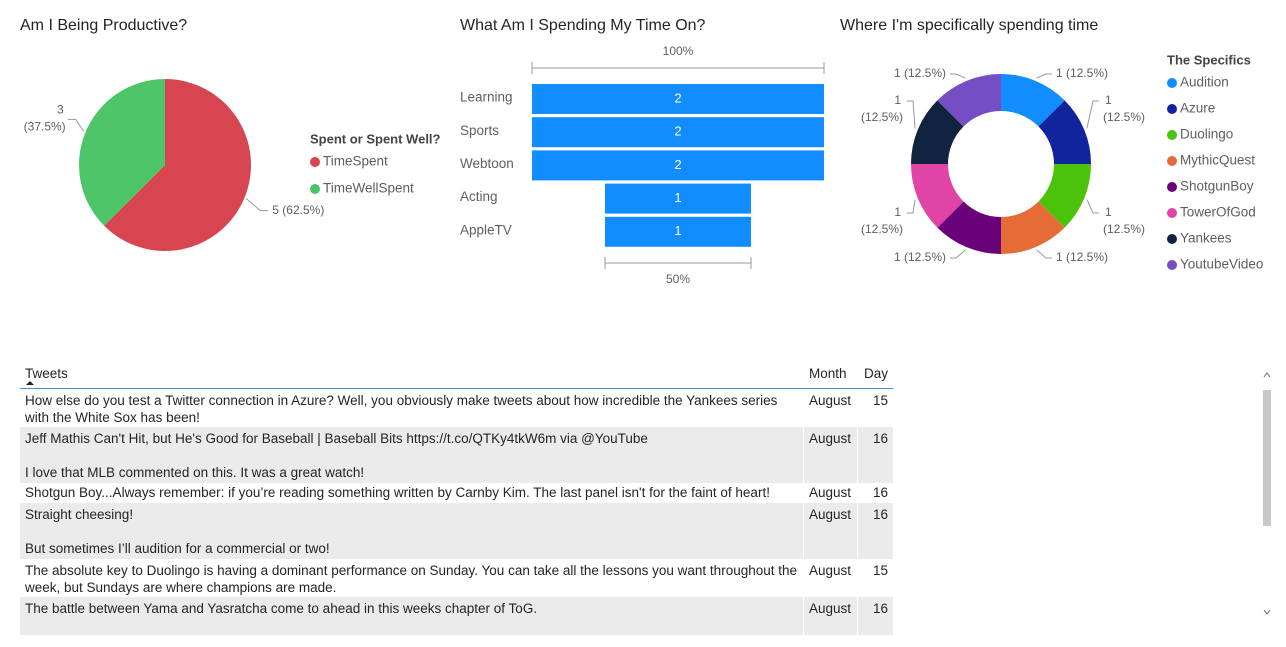 The image size is (1286, 647). I want to click on column-header: Tweets, so click(46, 373).